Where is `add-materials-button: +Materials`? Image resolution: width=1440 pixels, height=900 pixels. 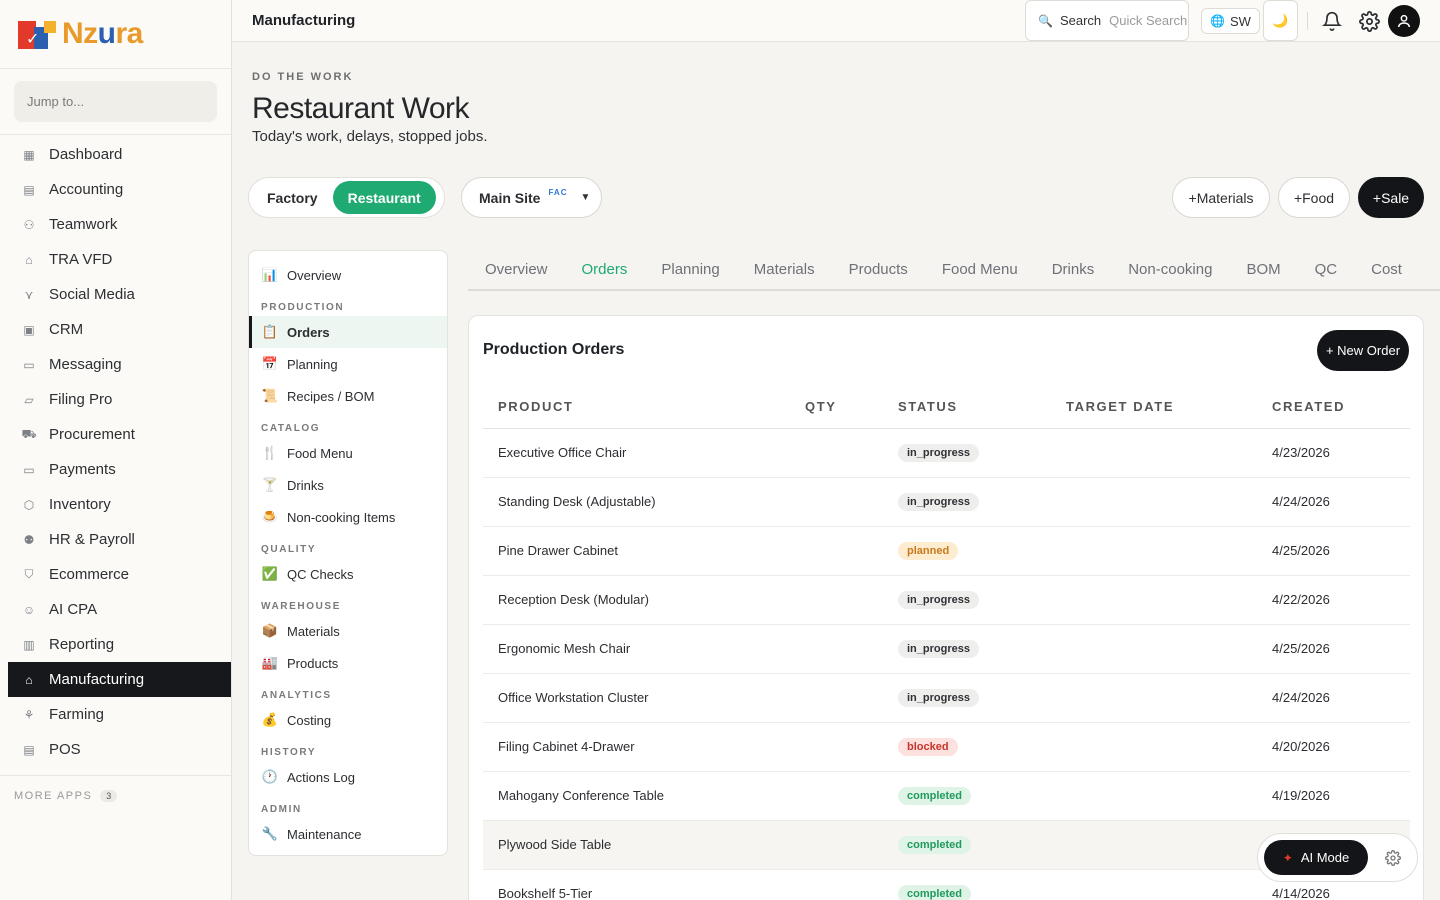
add-materials-button: +Materials is located at coordinates (1221, 197).